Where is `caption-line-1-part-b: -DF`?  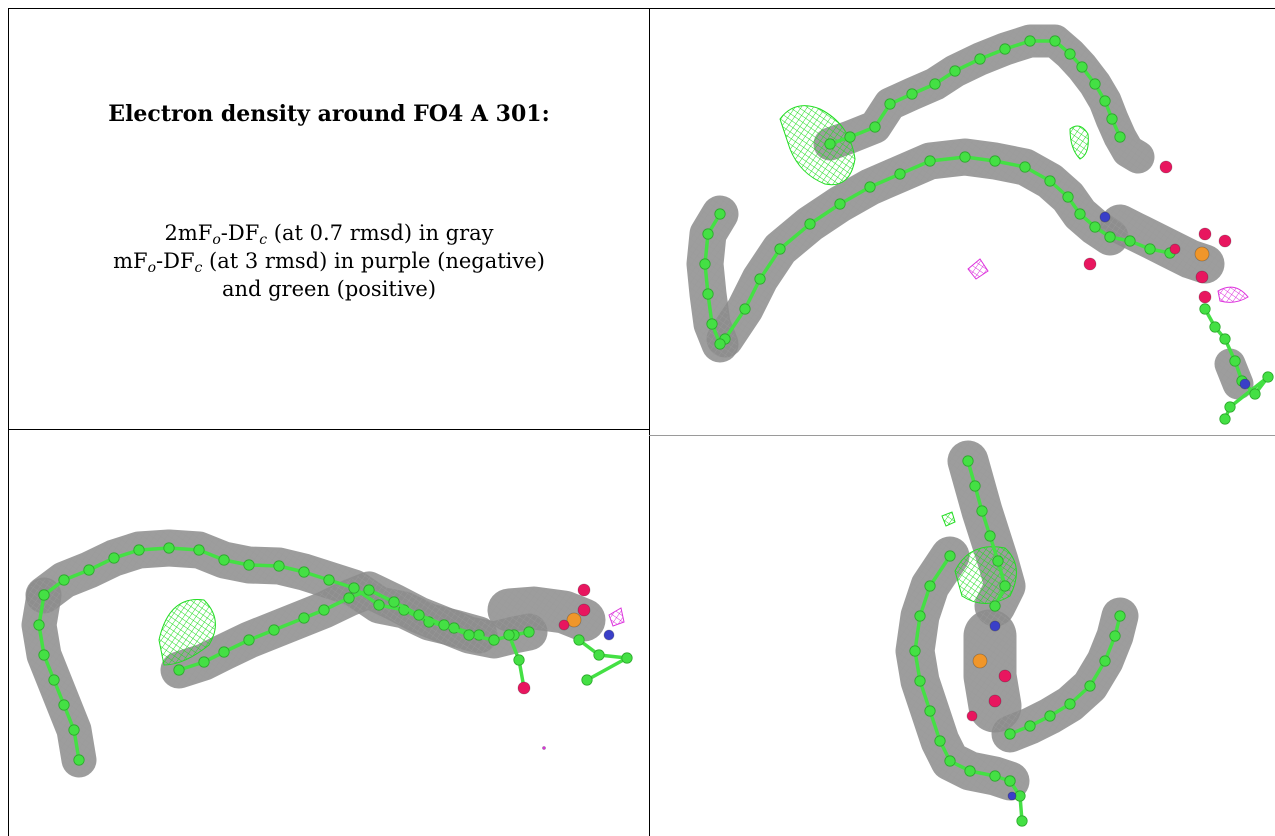 caption-line-1-part-b: -DF is located at coordinates (240, 233).